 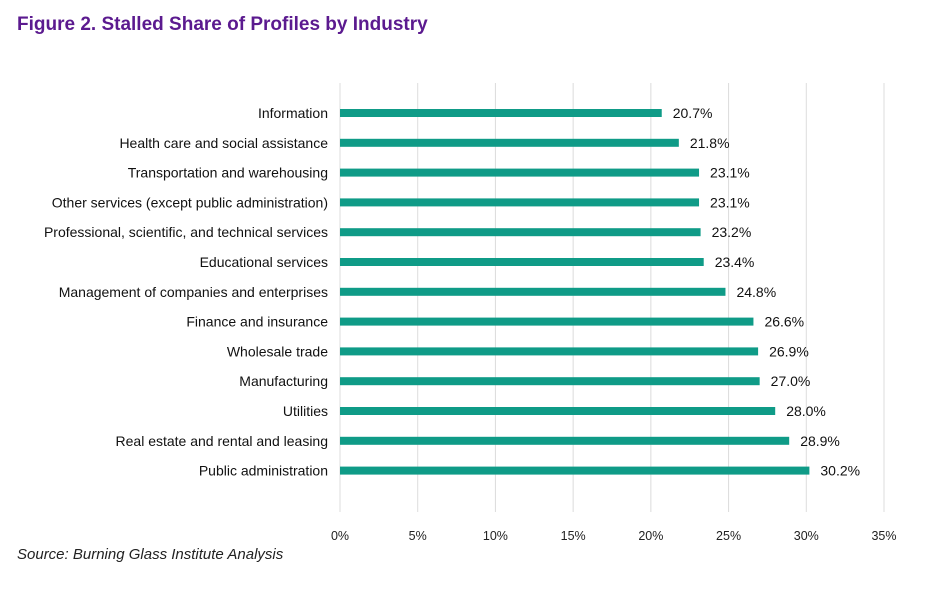 What do you see at coordinates (228, 173) in the screenshot?
I see `category-label: Transportation and warehousing` at bounding box center [228, 173].